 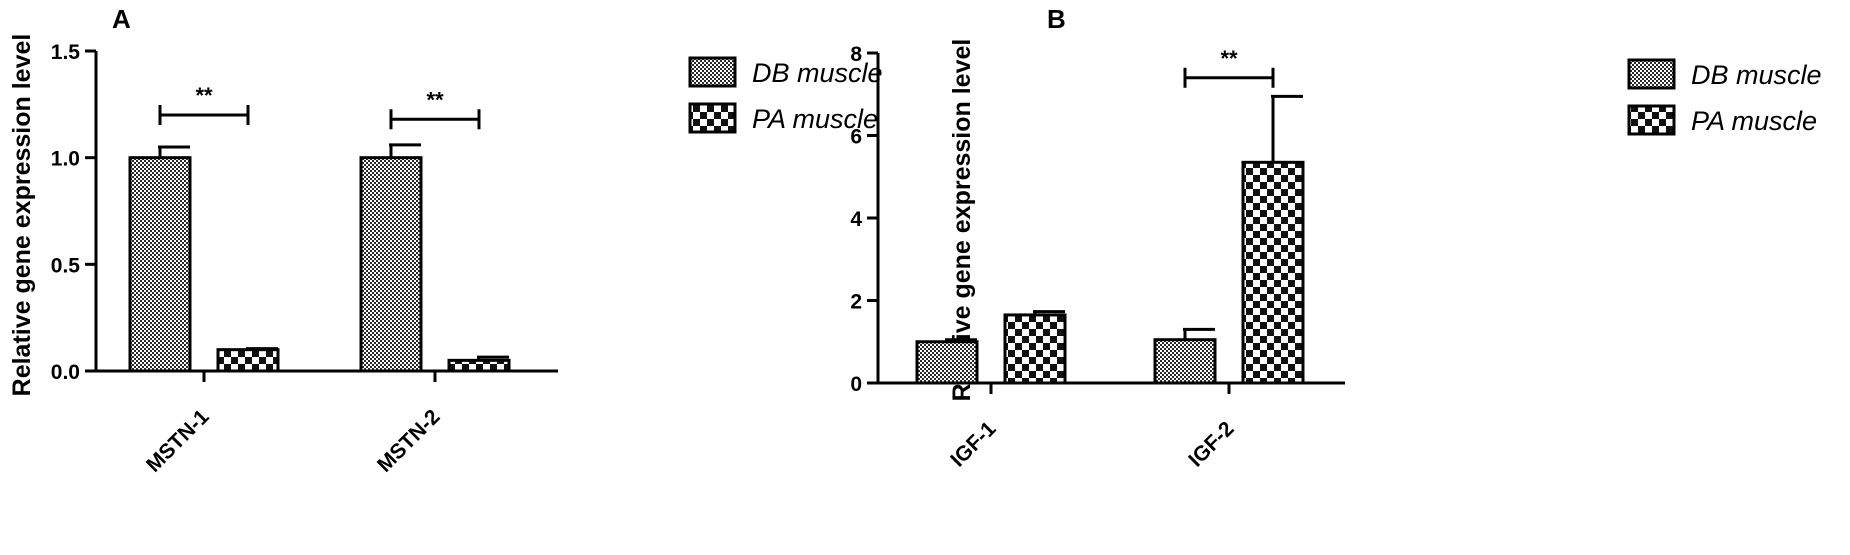 I want to click on legend-a: DB muscle PA muscle, so click(x=785, y=95).